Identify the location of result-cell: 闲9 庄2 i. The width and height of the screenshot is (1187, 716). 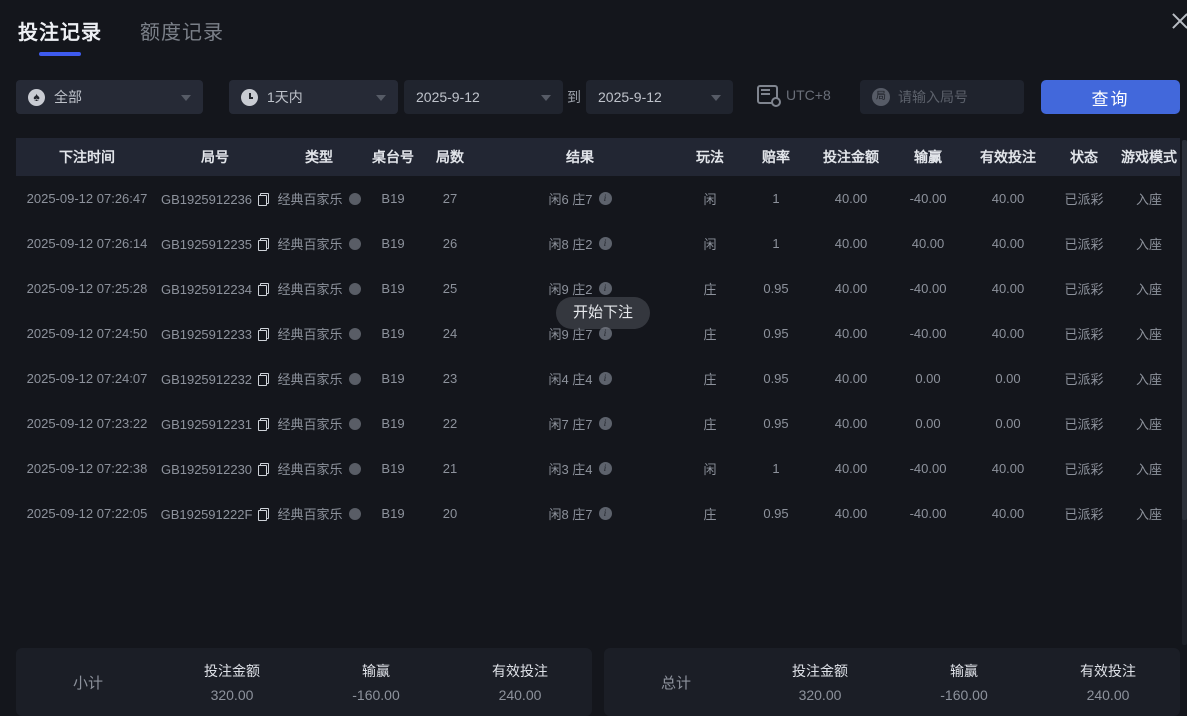
(580, 288).